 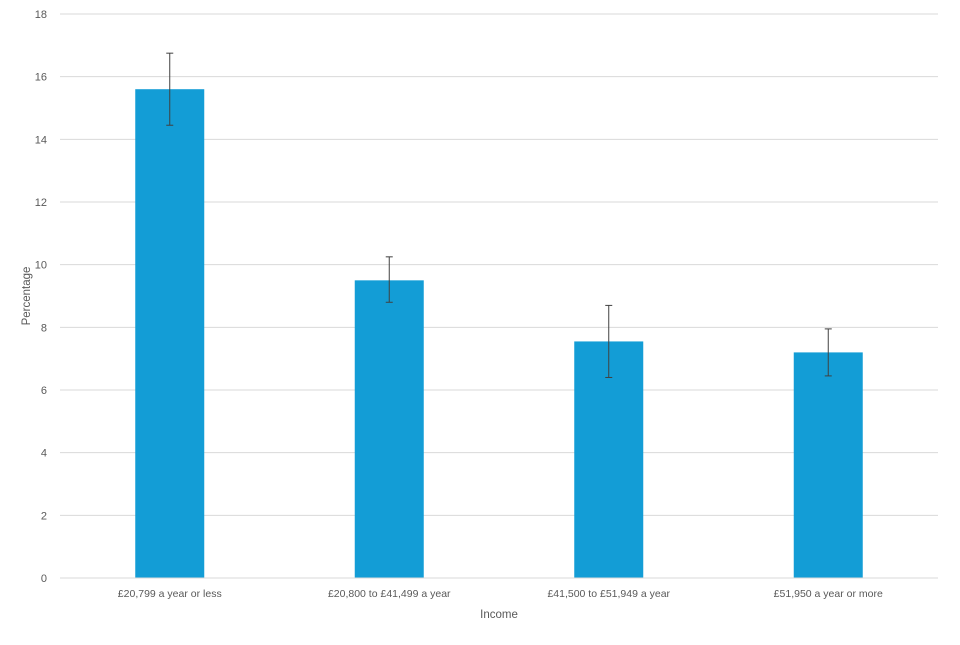 I want to click on y-tick-label: 4, so click(x=44, y=454).